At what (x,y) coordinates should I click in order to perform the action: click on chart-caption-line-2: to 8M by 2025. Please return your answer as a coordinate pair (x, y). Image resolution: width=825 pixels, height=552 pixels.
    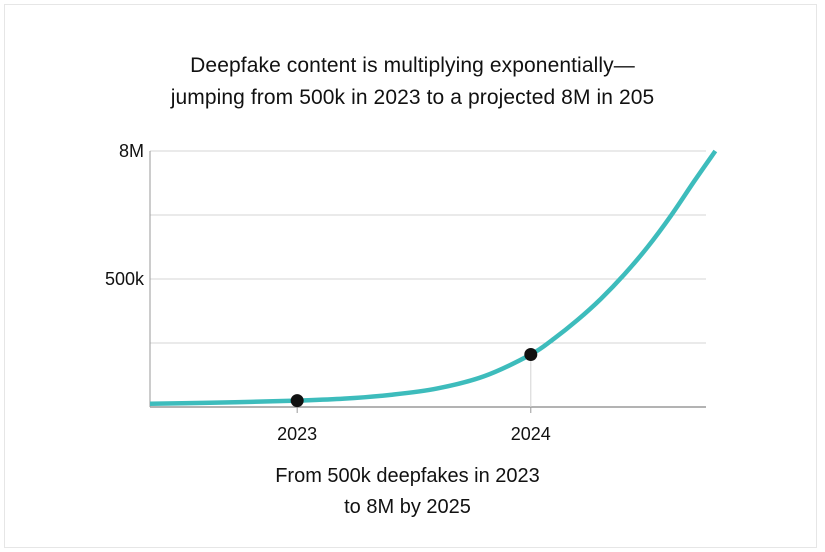
    Looking at the image, I should click on (407, 507).